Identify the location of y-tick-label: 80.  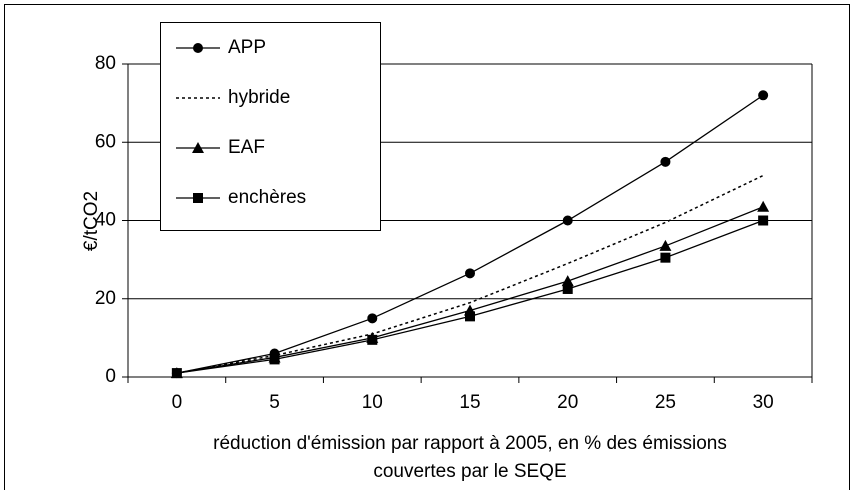
(105, 63).